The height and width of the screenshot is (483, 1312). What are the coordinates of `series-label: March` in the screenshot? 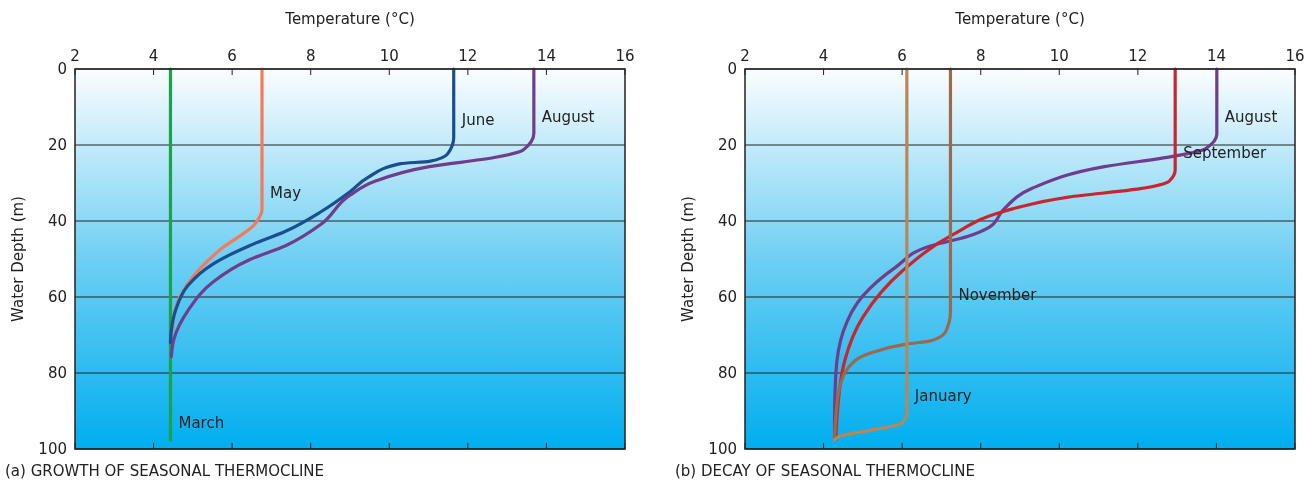 It's located at (201, 422).